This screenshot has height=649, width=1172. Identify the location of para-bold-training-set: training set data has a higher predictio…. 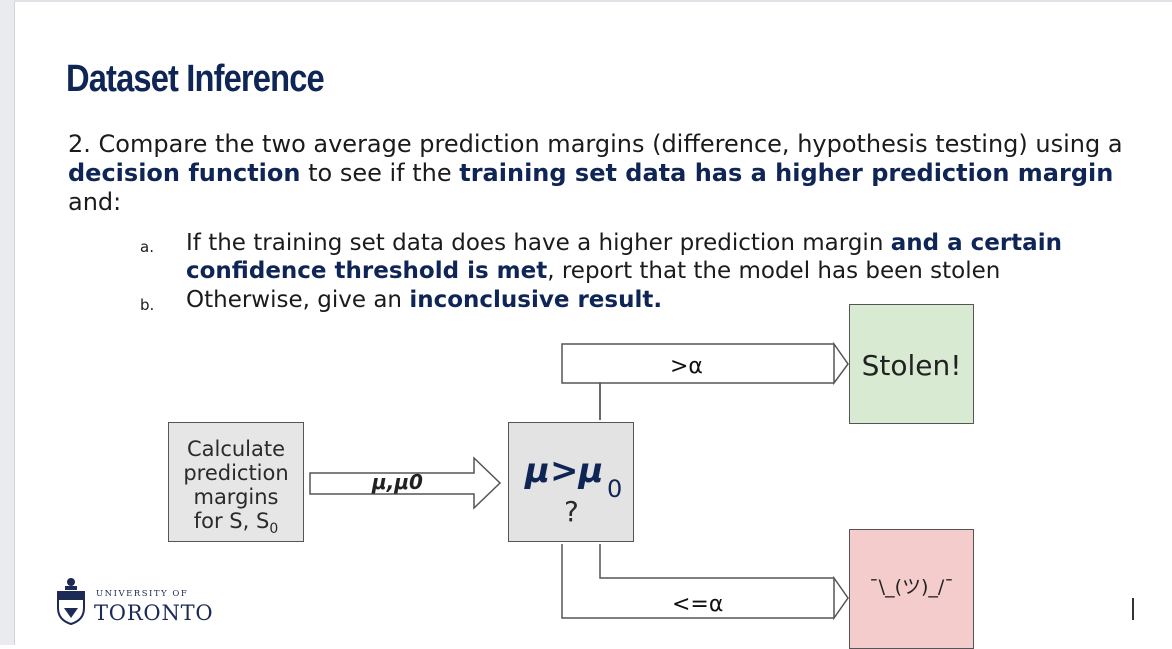
(786, 173).